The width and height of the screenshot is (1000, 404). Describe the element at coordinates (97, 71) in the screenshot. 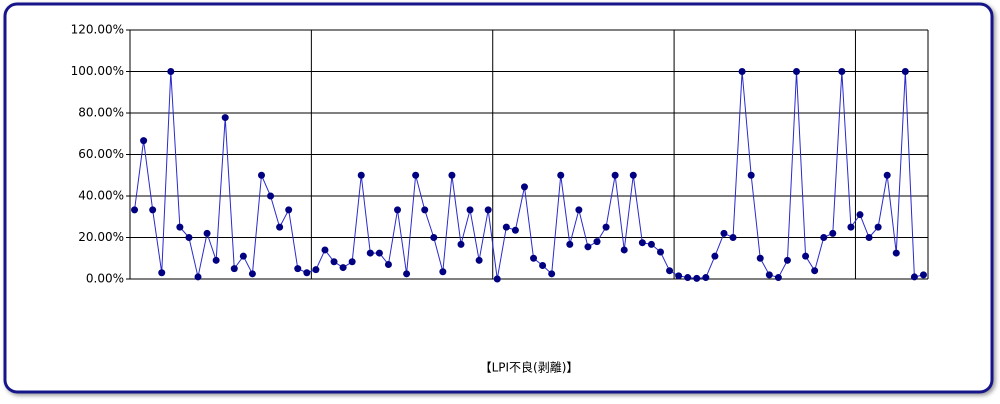

I see `y-tick-label: 100.00%` at that location.